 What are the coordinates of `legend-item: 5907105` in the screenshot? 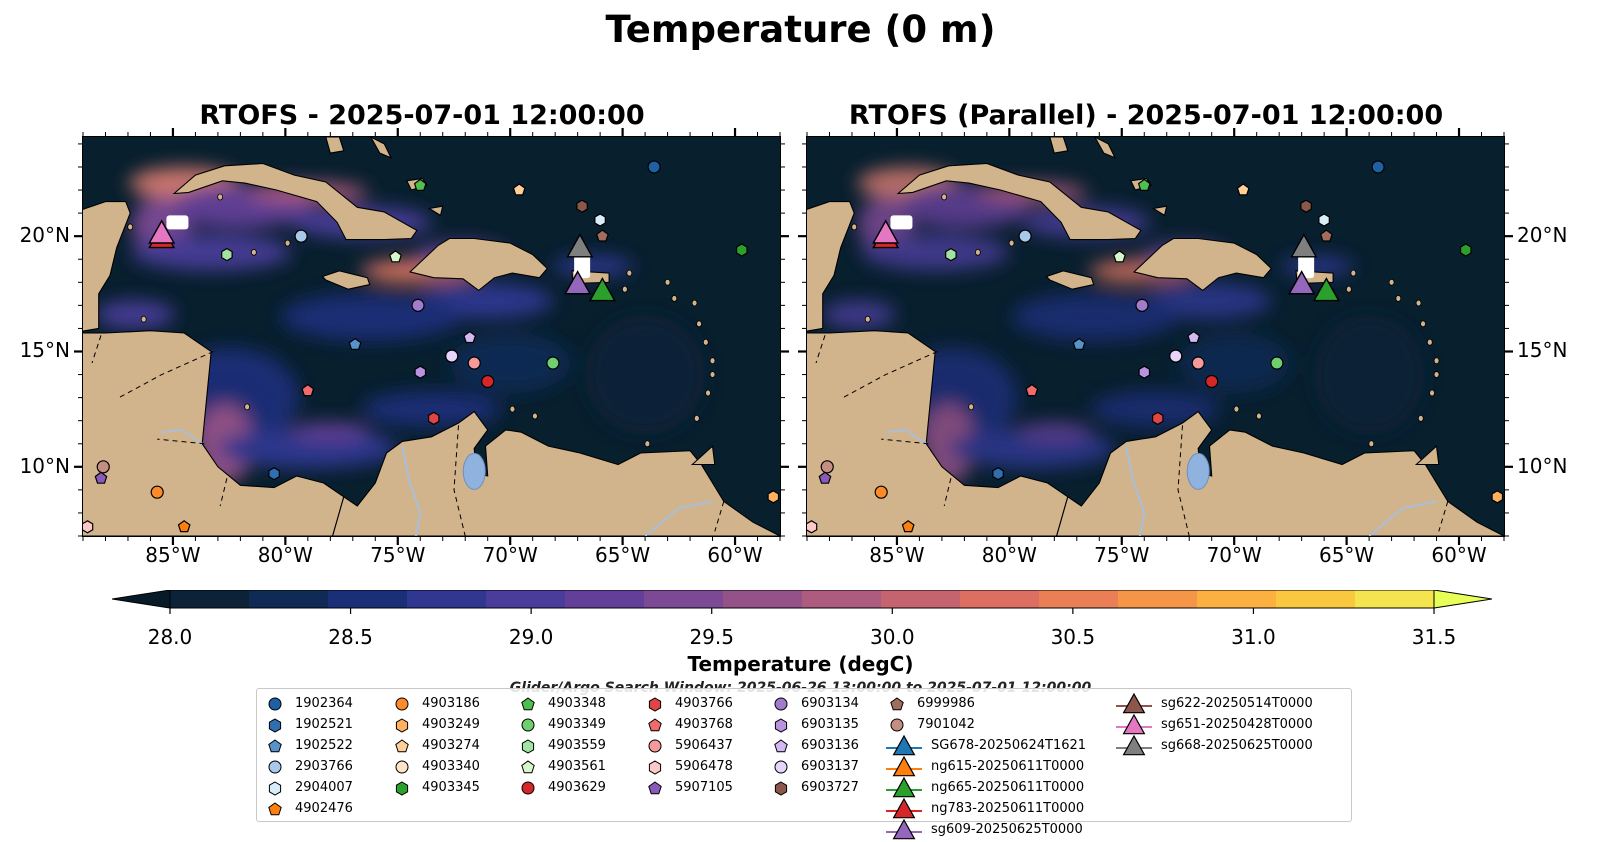 It's located at (688, 787).